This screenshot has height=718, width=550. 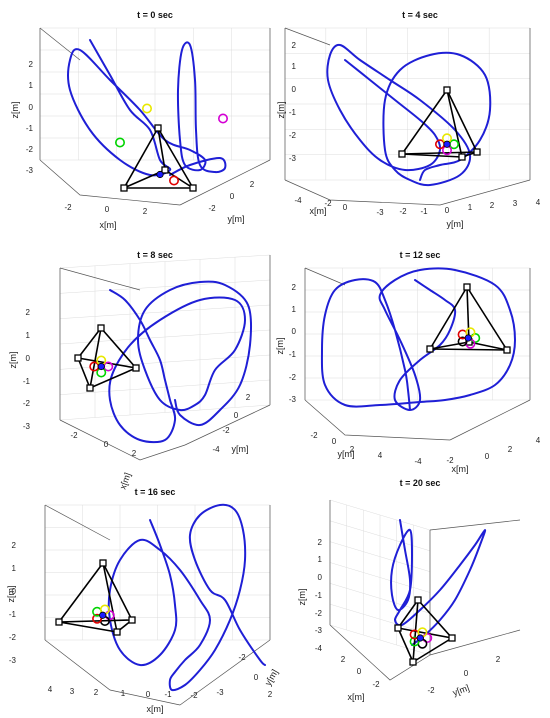 What do you see at coordinates (216, 449) in the screenshot?
I see `y-tick-label: -4` at bounding box center [216, 449].